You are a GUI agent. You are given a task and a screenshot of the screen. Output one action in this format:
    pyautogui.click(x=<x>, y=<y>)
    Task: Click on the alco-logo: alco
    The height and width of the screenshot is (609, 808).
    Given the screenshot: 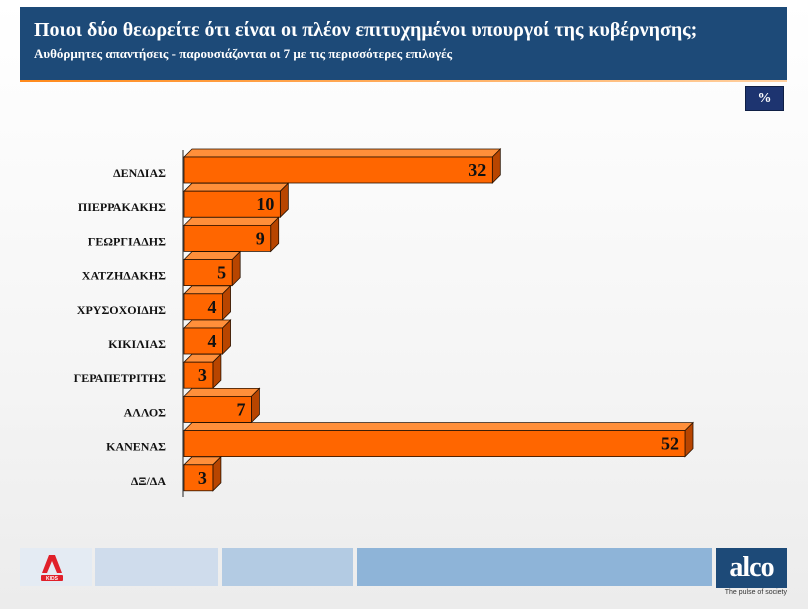 What is the action you would take?
    pyautogui.click(x=751, y=568)
    